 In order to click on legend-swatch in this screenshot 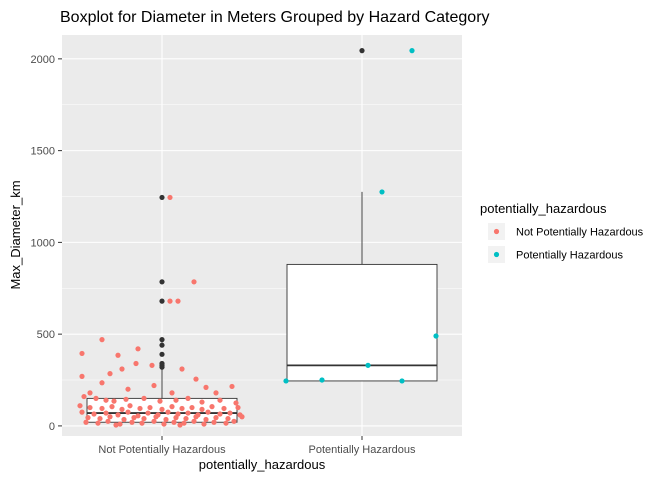, I will do `click(496, 231)`.